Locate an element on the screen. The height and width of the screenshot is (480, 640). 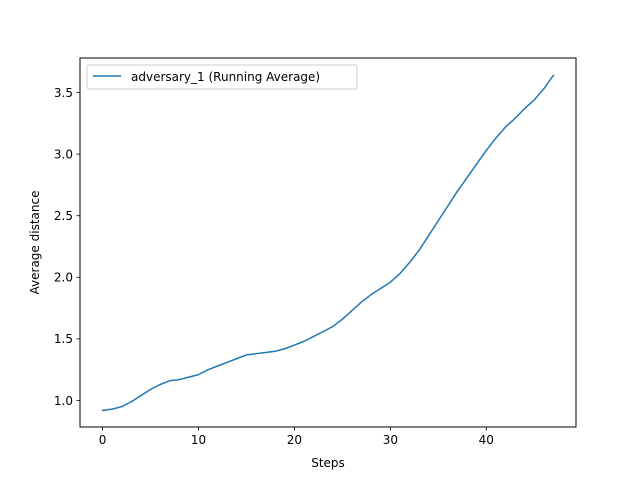
y-tick-label: 1.0 is located at coordinates (63, 401).